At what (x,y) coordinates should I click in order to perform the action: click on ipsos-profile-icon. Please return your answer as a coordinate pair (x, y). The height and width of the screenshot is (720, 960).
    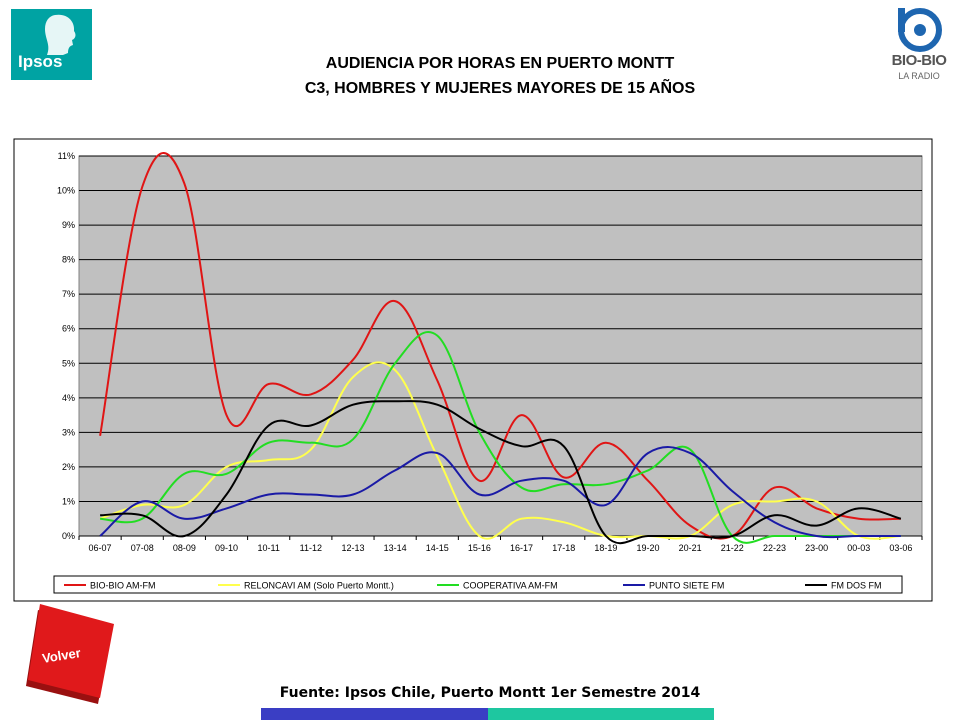
    Looking at the image, I should click on (60, 34).